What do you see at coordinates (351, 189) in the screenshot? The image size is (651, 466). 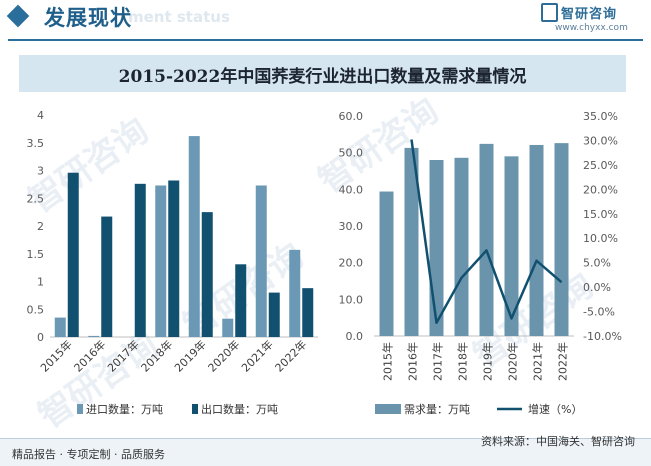 I see `right-y-tick-label: 40.0` at bounding box center [351, 189].